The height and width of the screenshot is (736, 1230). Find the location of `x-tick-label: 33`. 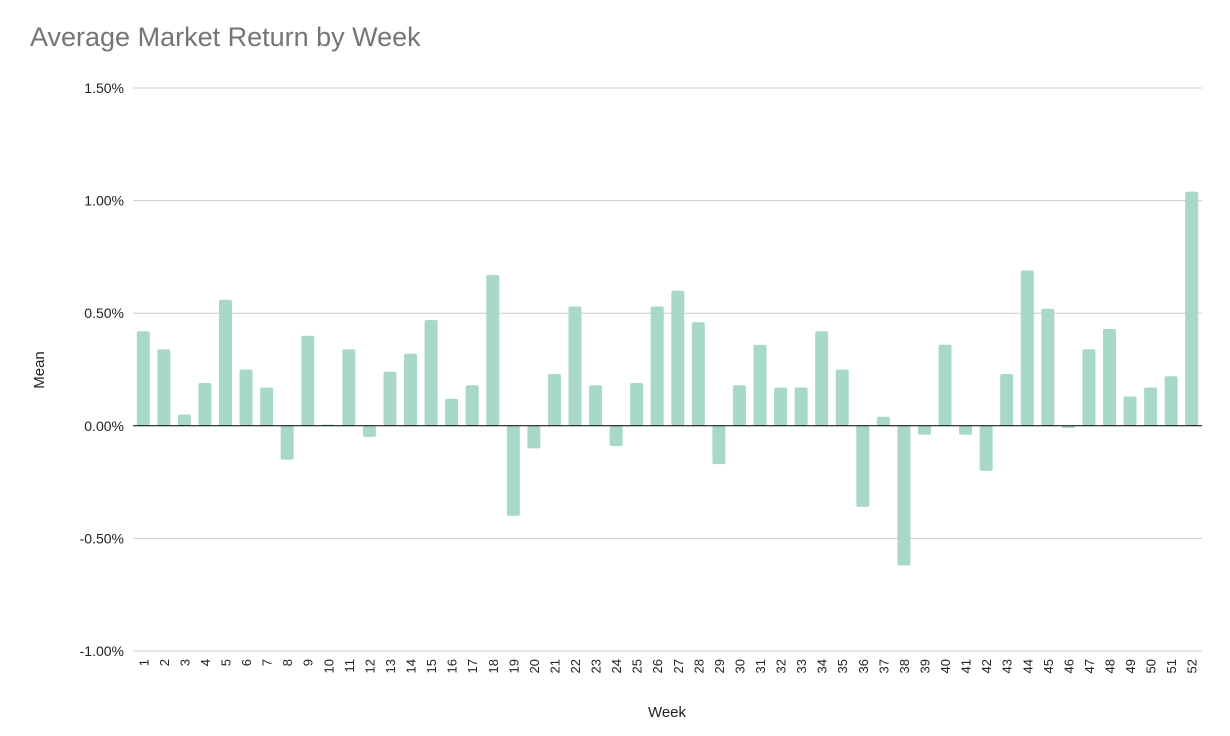

x-tick-label: 33 is located at coordinates (801, 666).